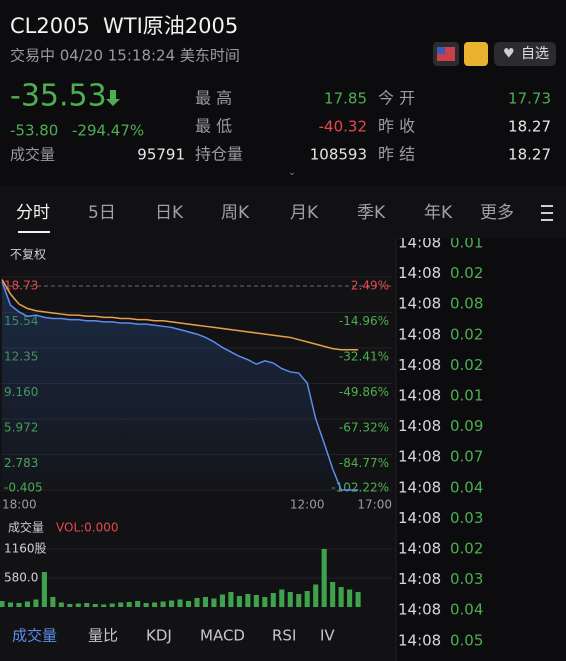  What do you see at coordinates (509, 54) in the screenshot?
I see `heart-icon: ♥` at bounding box center [509, 54].